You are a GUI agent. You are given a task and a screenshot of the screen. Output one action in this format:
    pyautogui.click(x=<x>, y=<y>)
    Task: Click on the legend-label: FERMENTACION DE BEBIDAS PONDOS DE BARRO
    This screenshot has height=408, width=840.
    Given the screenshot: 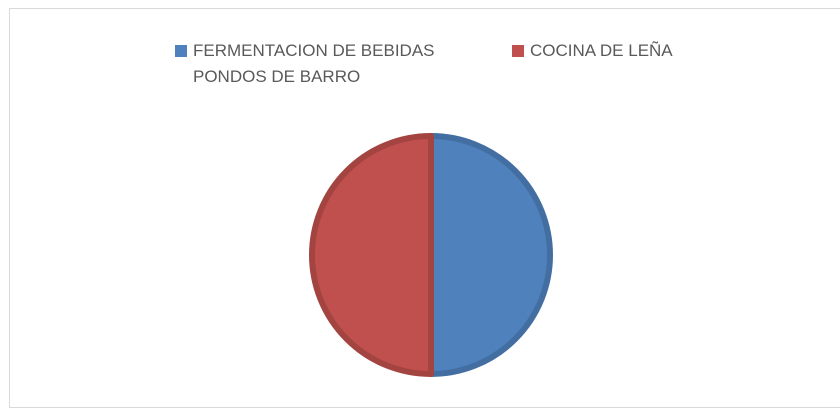 What is the action you would take?
    pyautogui.click(x=314, y=63)
    